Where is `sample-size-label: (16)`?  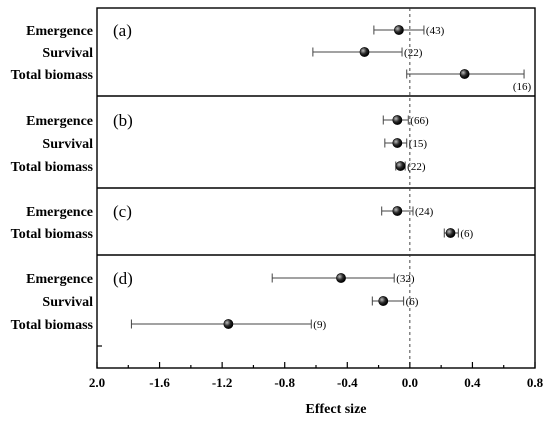
sample-size-label: (16) is located at coordinates (522, 87).